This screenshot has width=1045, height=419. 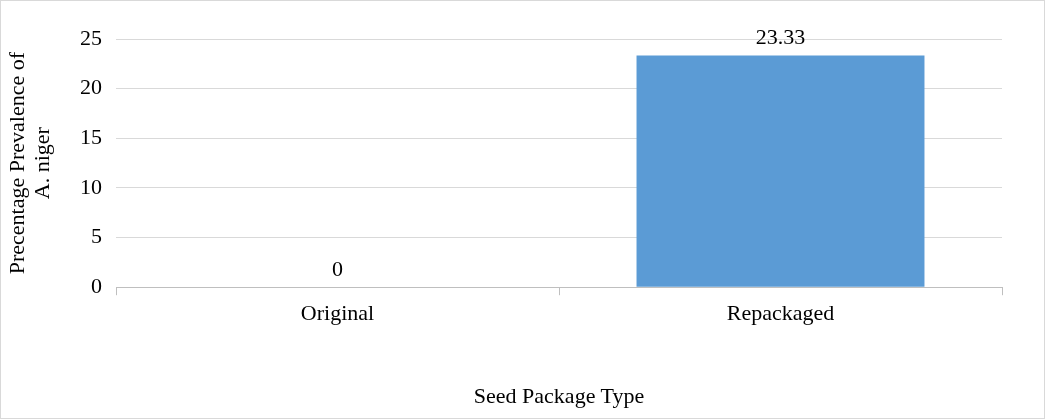 What do you see at coordinates (337, 313) in the screenshot?
I see `x-tick-label: Original` at bounding box center [337, 313].